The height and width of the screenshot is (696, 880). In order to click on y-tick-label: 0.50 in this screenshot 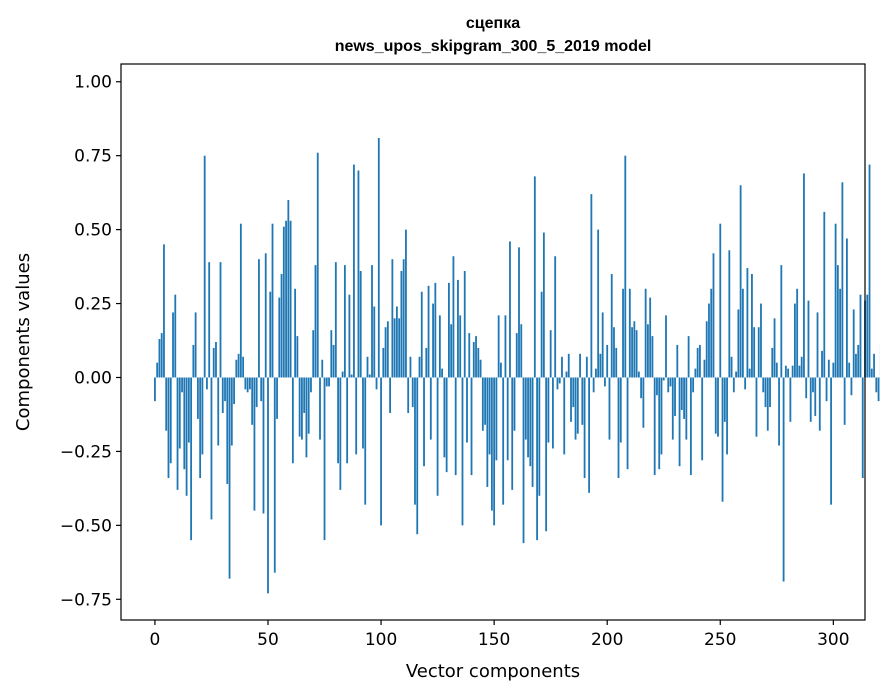, I will do `click(93, 231)`.